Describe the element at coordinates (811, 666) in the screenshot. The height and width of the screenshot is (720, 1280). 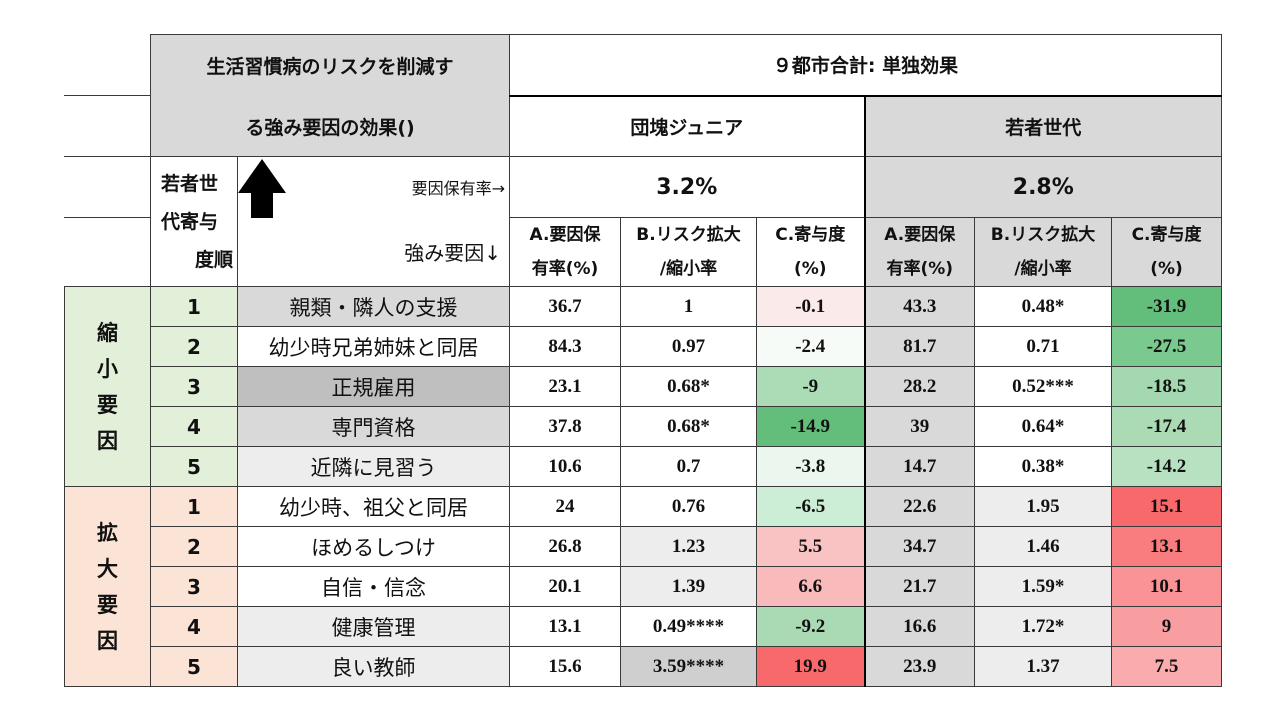
I see `value-cell: 19.9` at that location.